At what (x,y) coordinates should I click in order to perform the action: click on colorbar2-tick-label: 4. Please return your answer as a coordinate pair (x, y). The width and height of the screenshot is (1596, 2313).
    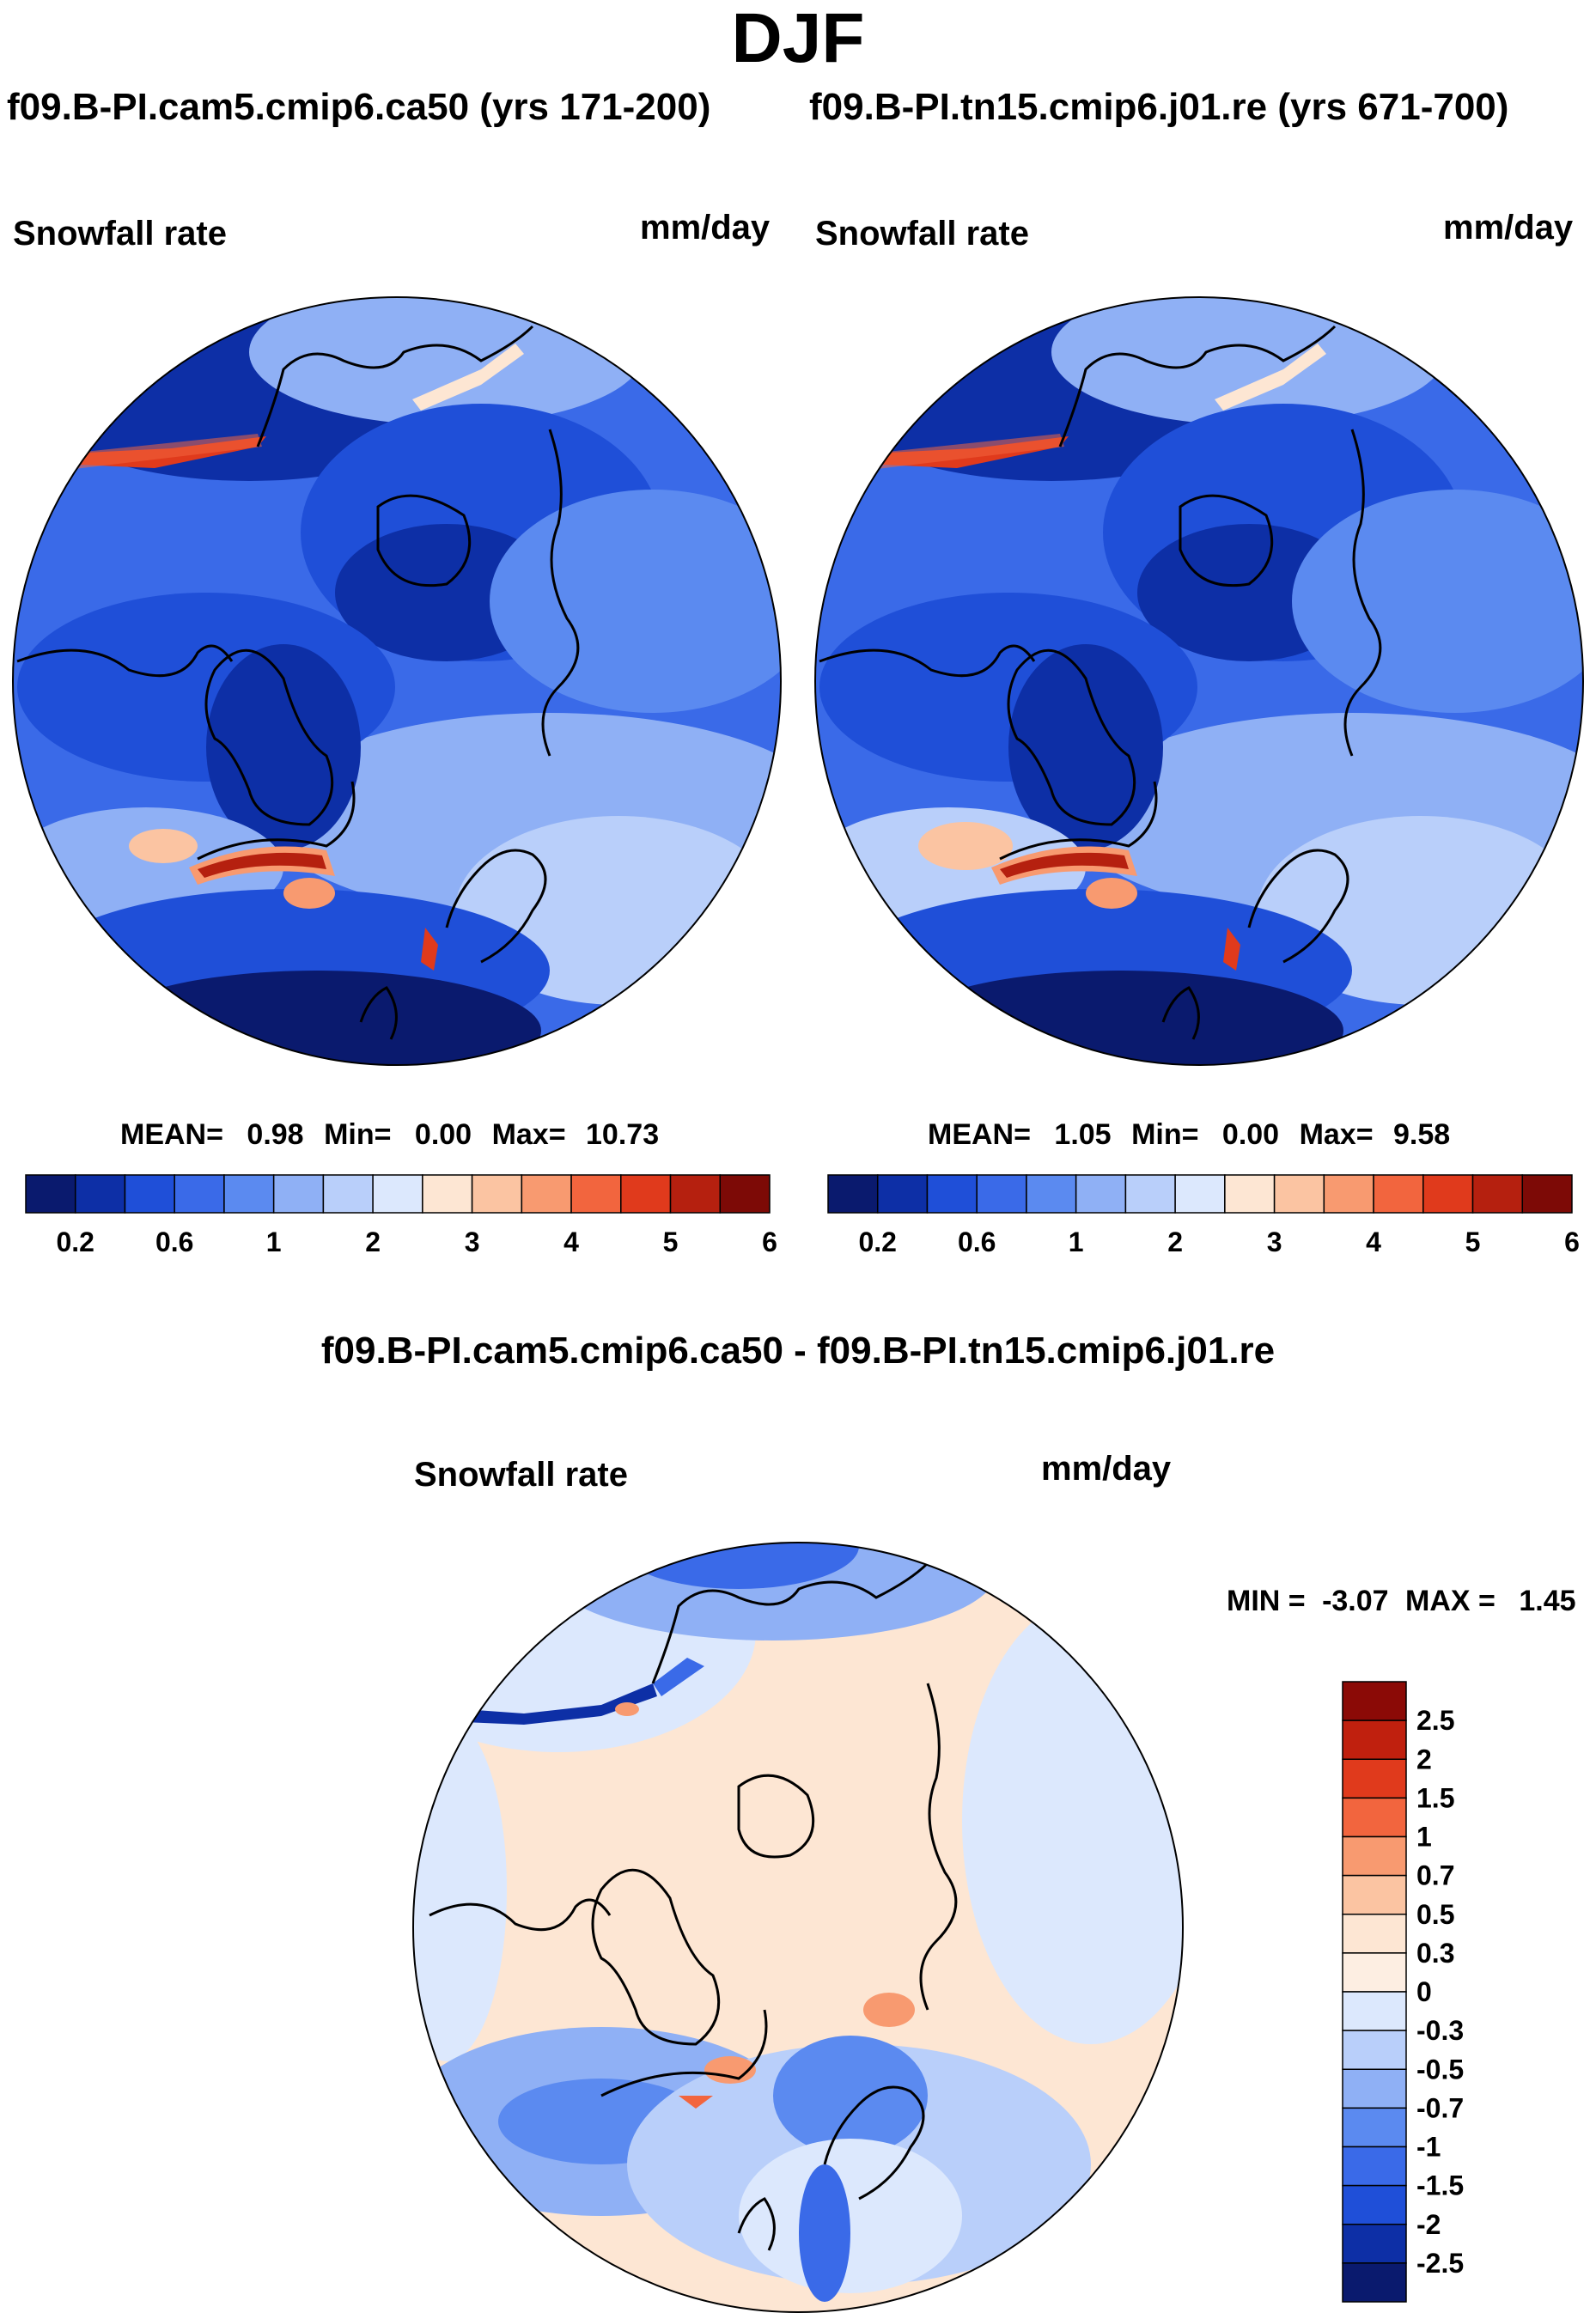
    Looking at the image, I should click on (1373, 1241).